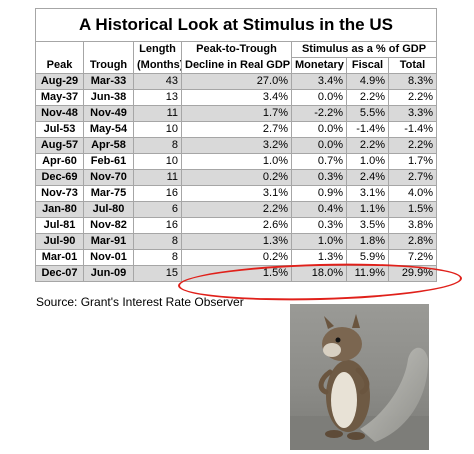 This screenshot has height=454, width=474. Describe the element at coordinates (412, 209) in the screenshot. I see `cell-total: 1.5%` at that location.